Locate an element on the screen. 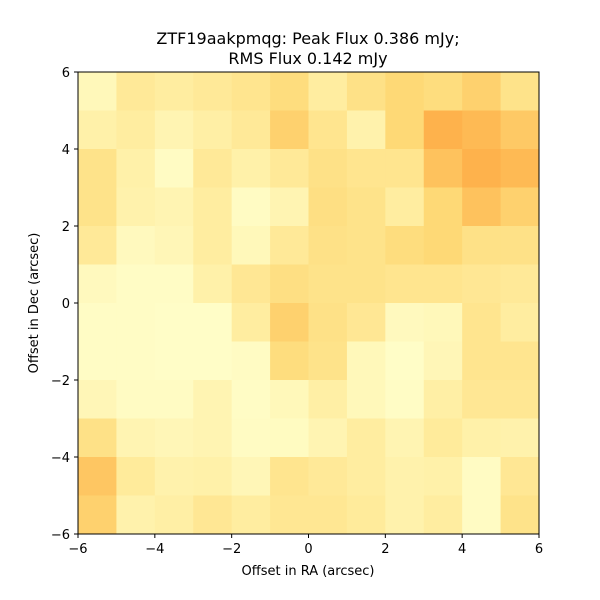 The width and height of the screenshot is (600, 600). y-tick-label: 2 is located at coordinates (66, 227).